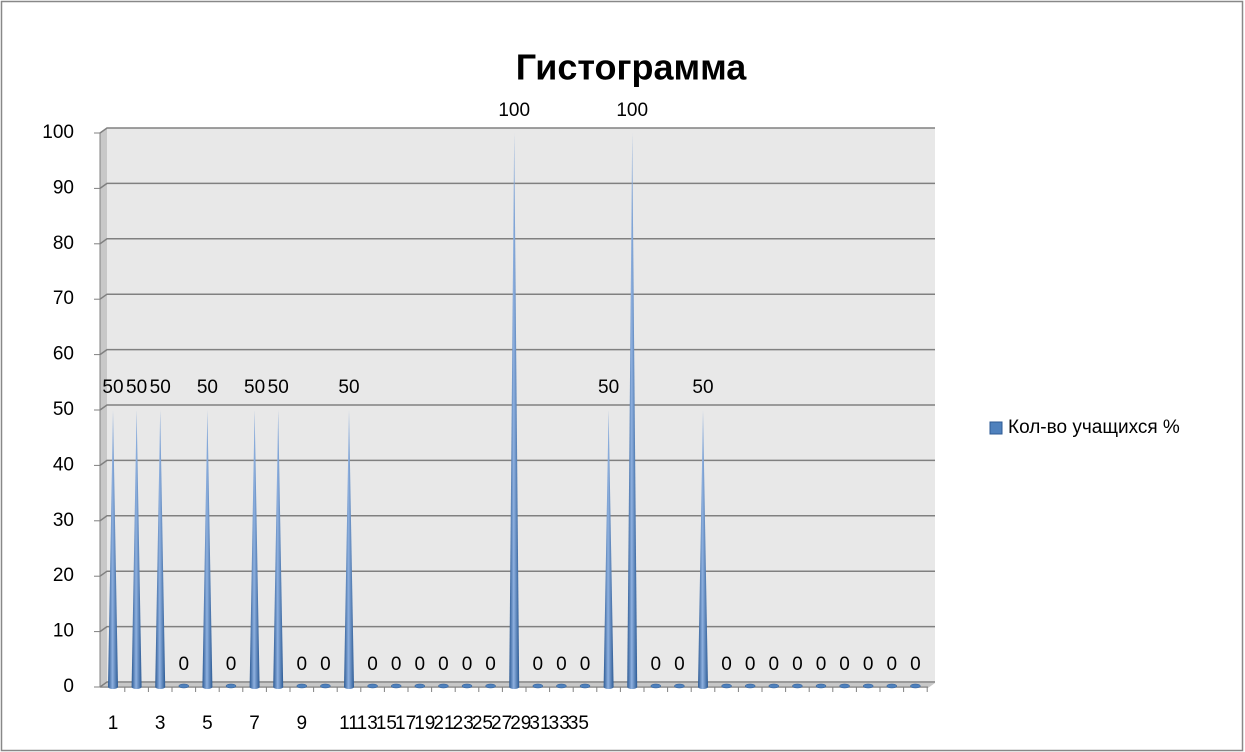 The width and height of the screenshot is (1245, 752). What do you see at coordinates (63, 464) in the screenshot?
I see `y-tick-label: 40` at bounding box center [63, 464].